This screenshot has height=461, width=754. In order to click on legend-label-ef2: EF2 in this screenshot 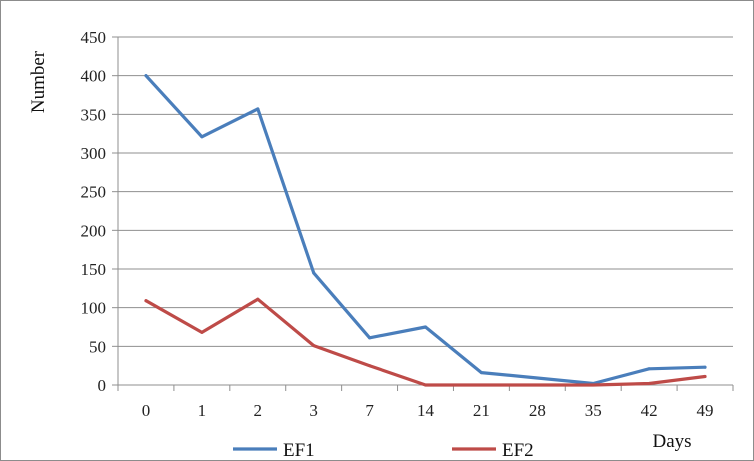, I will do `click(518, 450)`.